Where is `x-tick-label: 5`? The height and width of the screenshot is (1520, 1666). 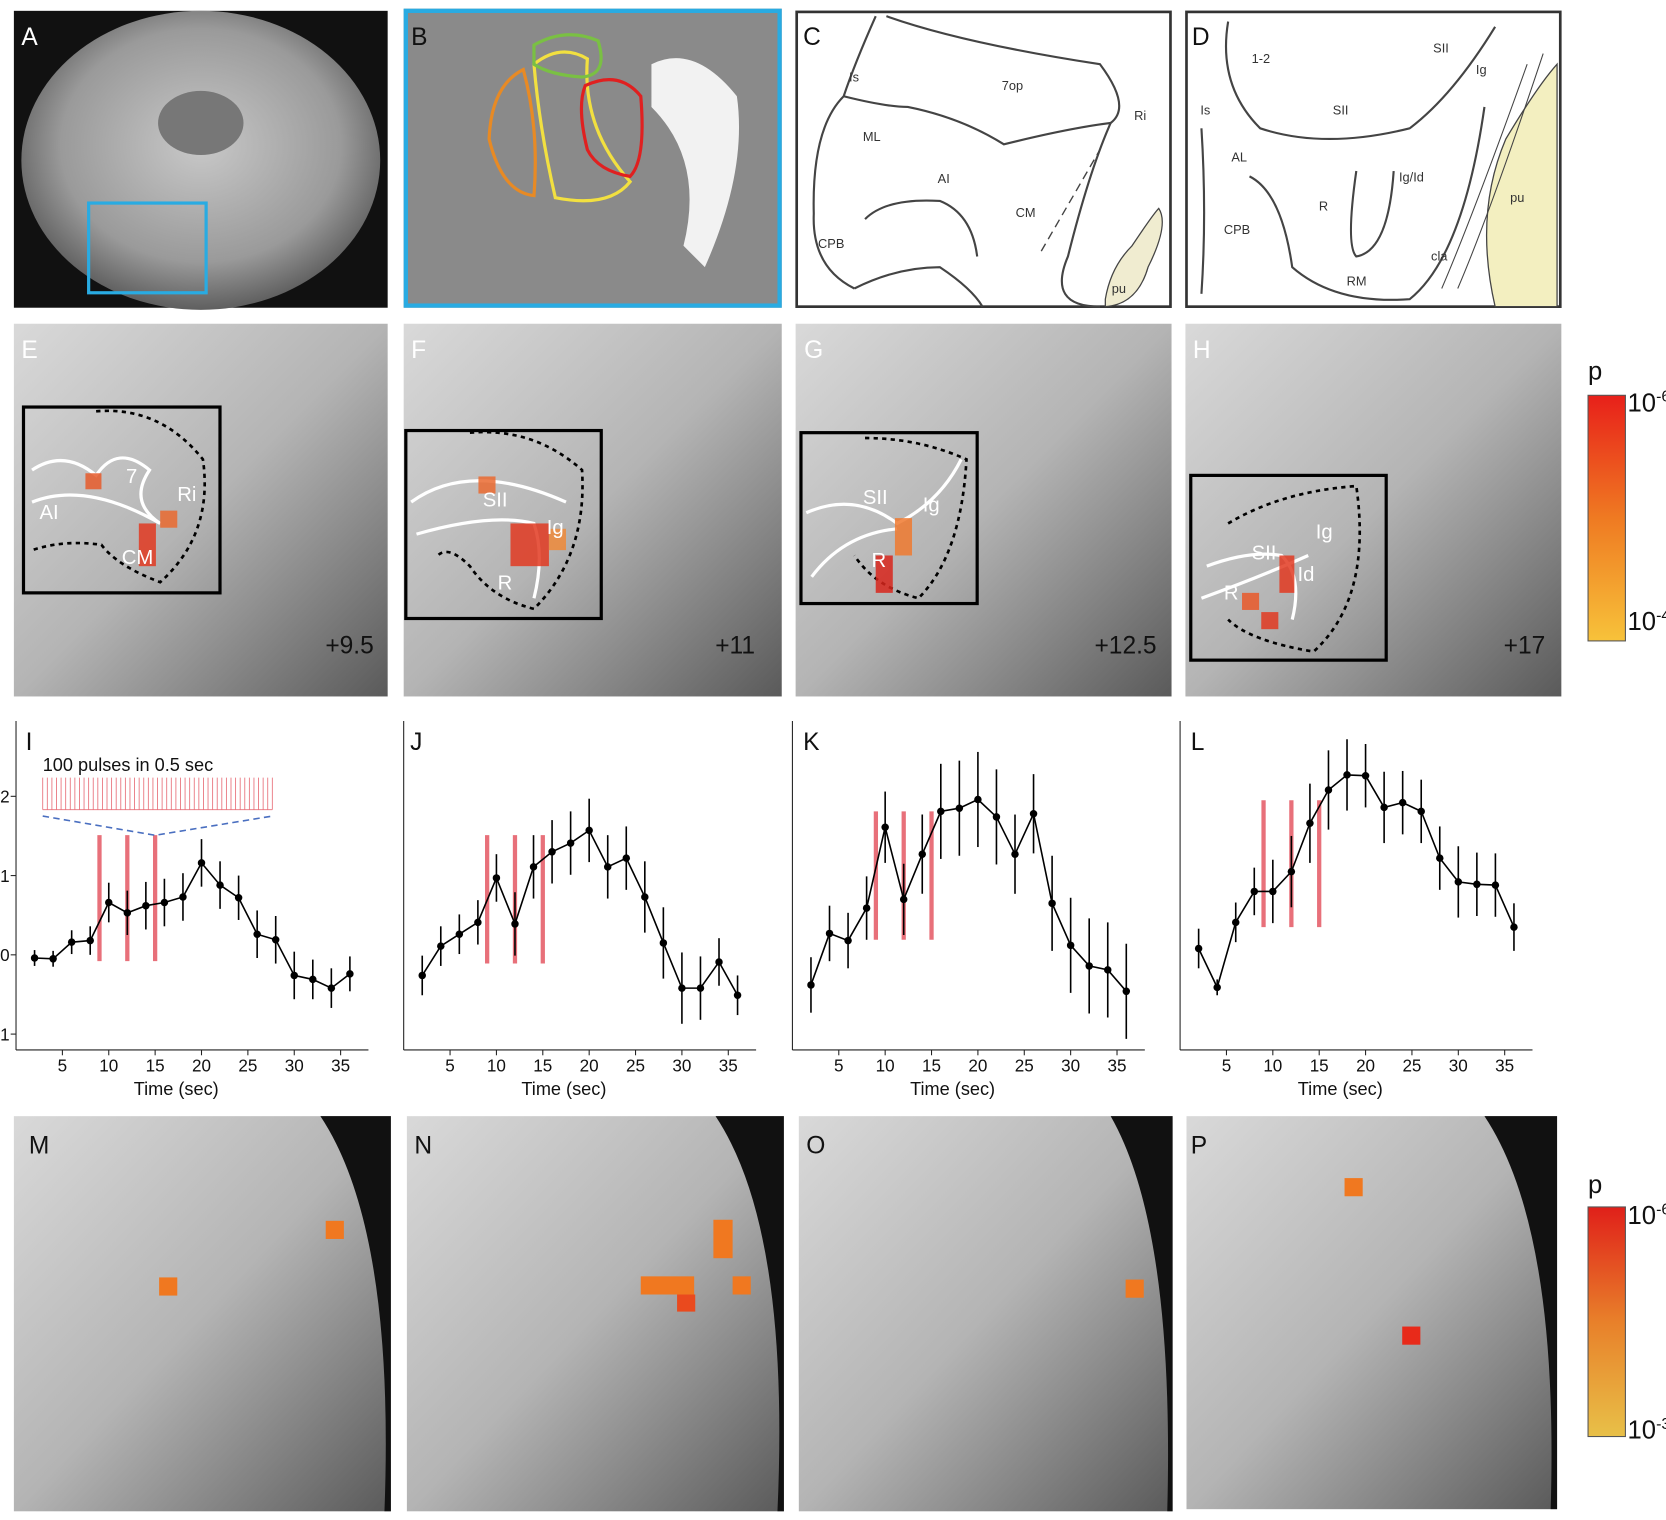
x-tick-label: 5 is located at coordinates (1226, 1065).